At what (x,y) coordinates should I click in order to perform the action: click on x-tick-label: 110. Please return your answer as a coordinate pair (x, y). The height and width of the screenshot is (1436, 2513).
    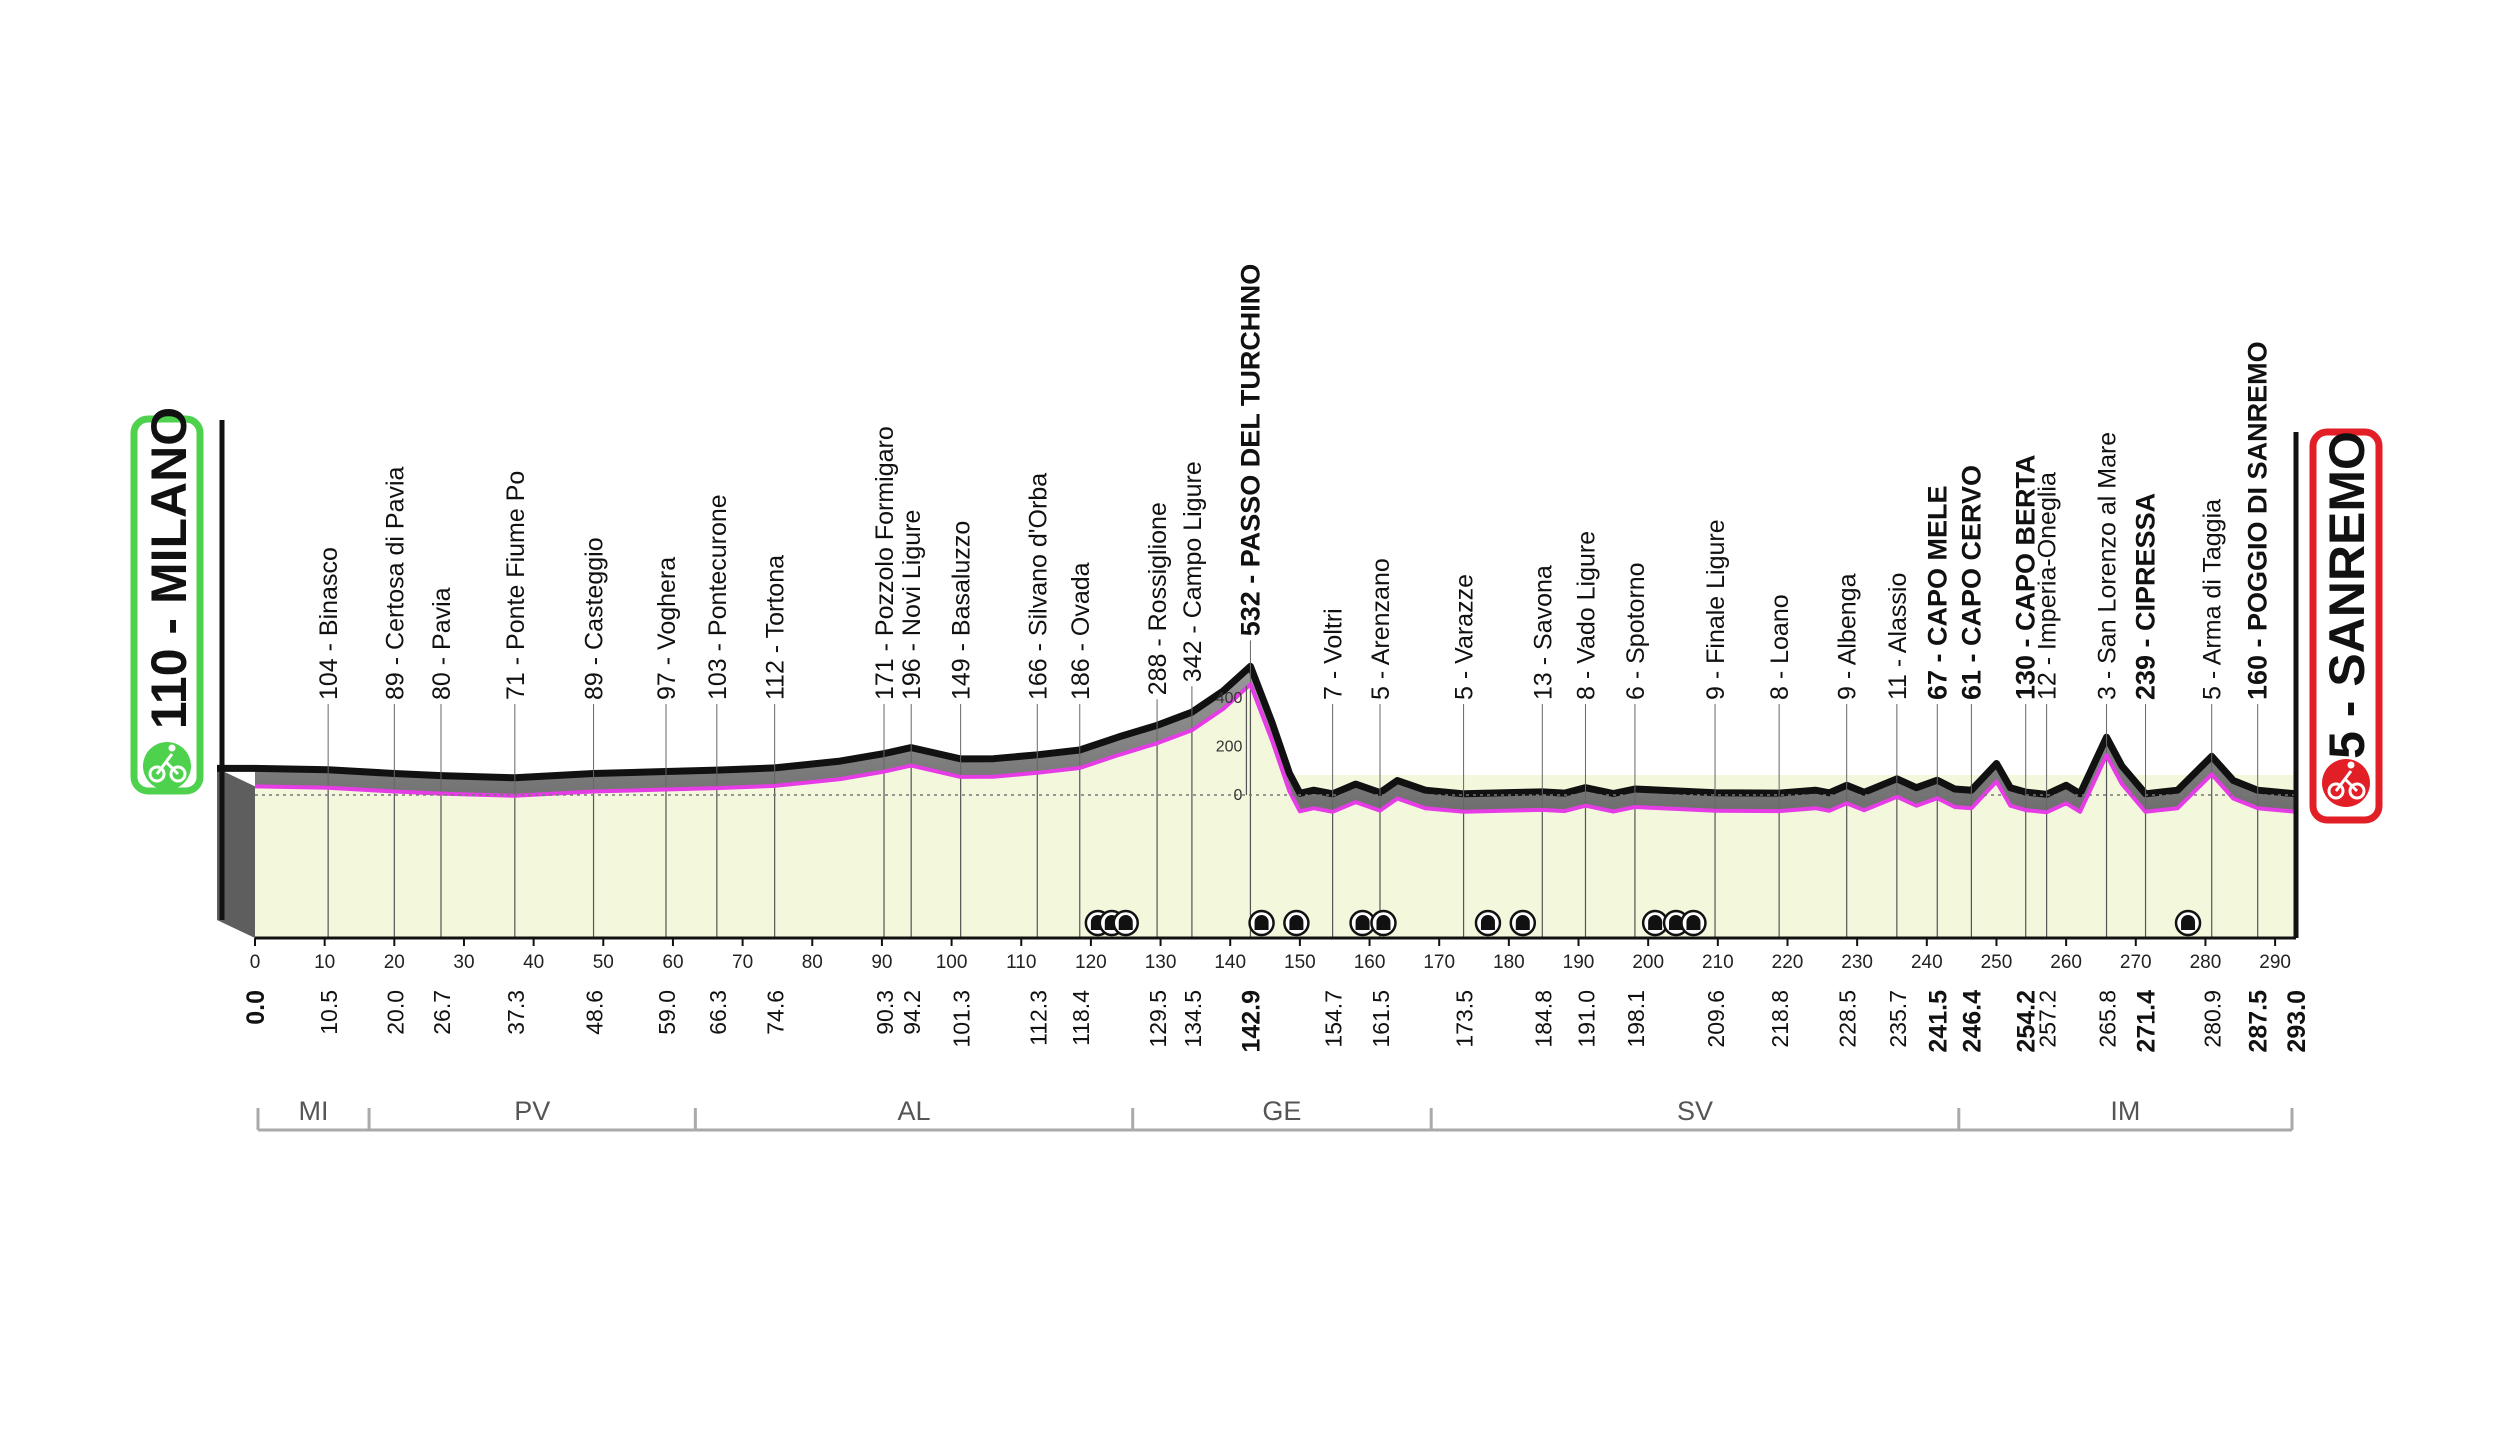
    Looking at the image, I should click on (1021, 962).